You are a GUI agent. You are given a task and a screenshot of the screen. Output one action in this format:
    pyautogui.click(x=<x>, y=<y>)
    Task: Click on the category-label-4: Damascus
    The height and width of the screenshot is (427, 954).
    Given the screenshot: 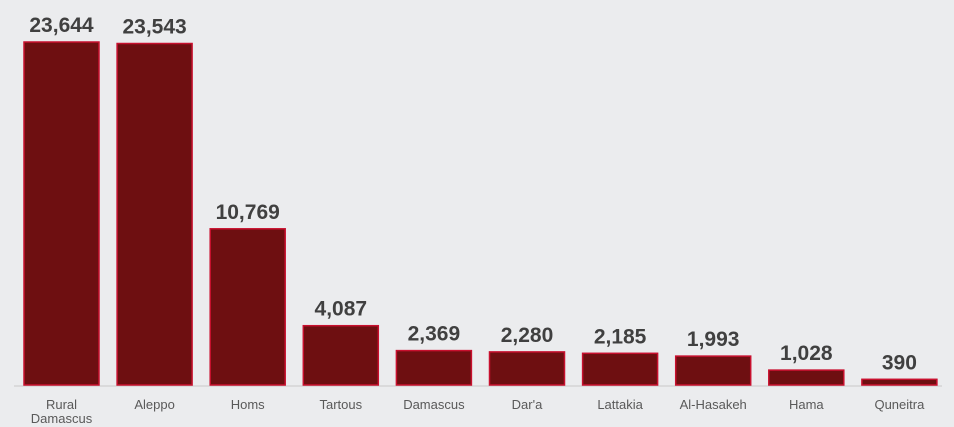 What is the action you would take?
    pyautogui.click(x=434, y=404)
    